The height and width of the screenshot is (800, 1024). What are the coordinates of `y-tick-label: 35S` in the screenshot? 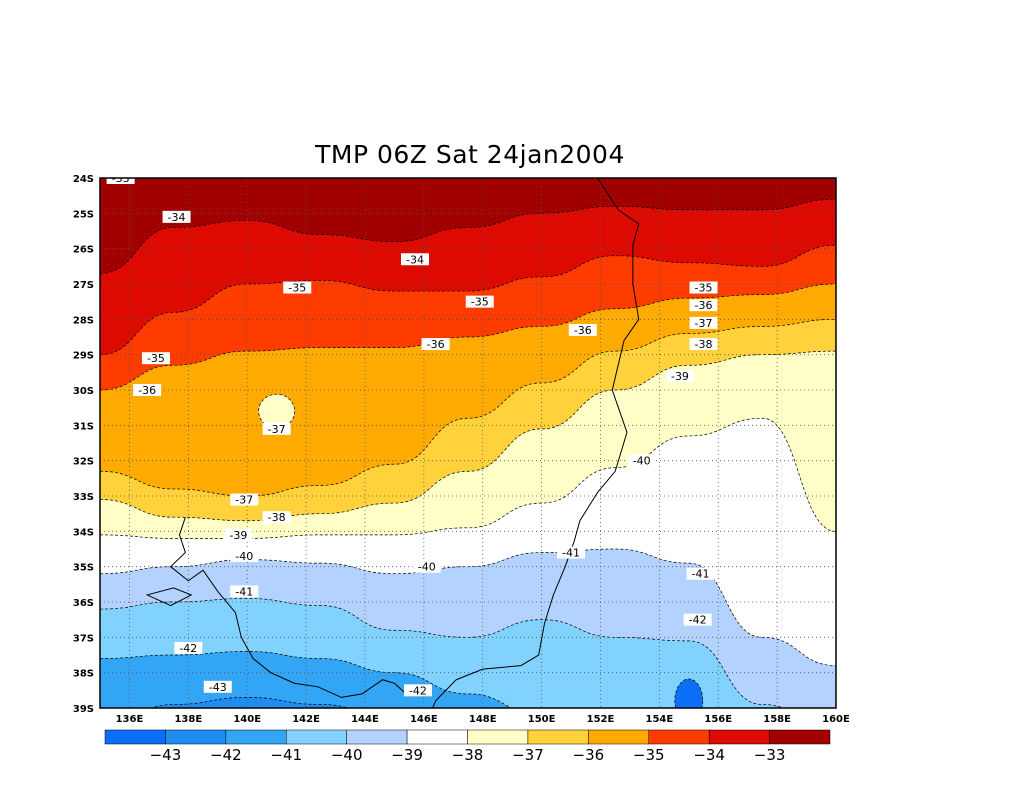 It's located at (83, 568).